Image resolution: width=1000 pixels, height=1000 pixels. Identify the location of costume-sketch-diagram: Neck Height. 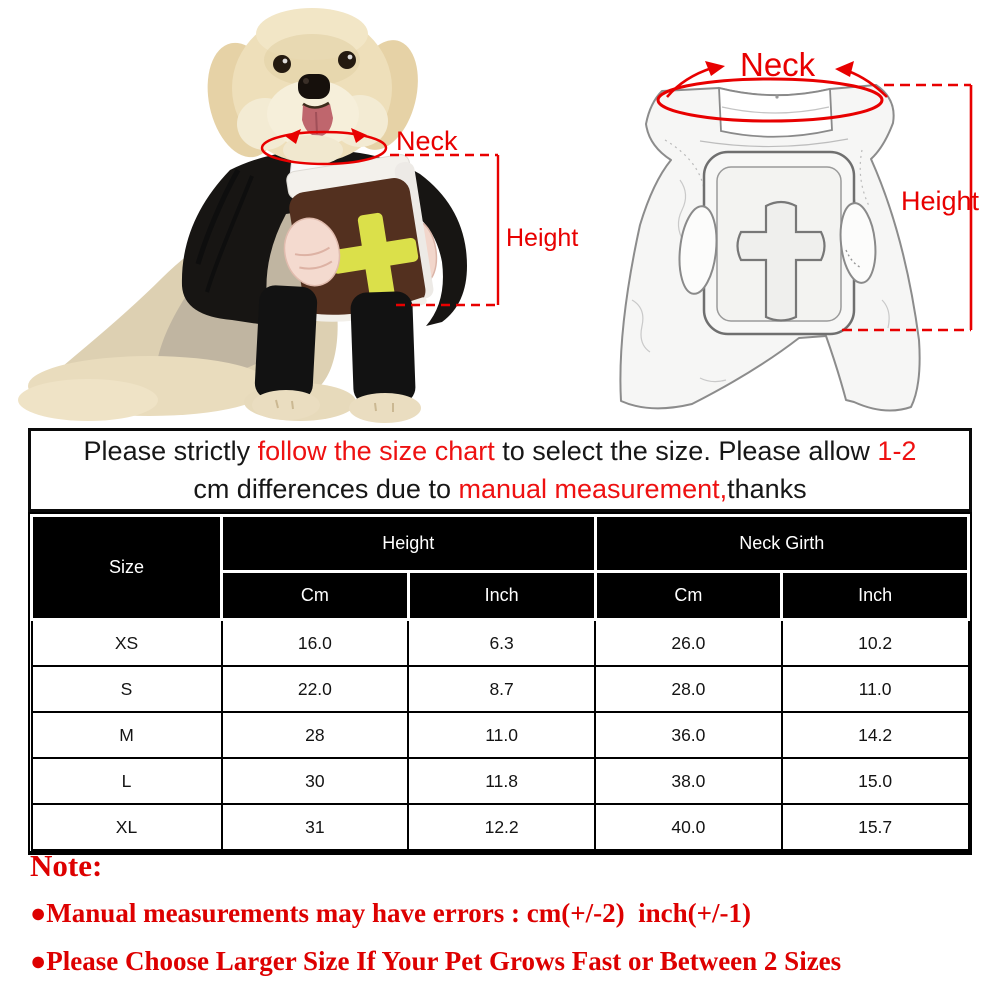
(799, 229).